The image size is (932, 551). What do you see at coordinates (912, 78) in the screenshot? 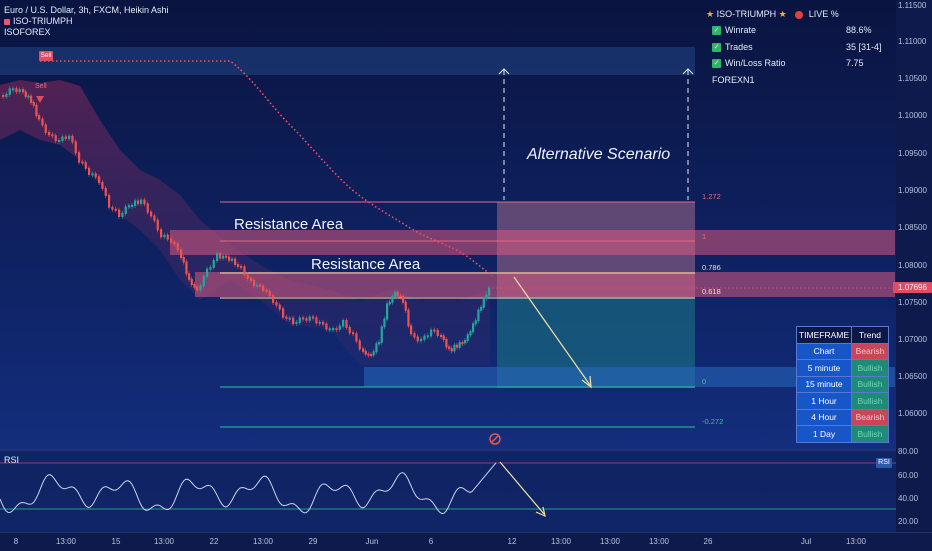
I see `price-tick: 1.10500` at bounding box center [912, 78].